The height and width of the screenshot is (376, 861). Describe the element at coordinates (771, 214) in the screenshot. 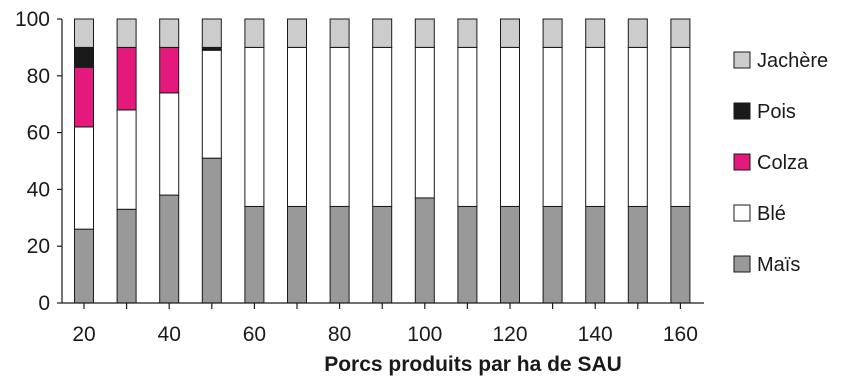

I see `legend-label: Blé` at that location.